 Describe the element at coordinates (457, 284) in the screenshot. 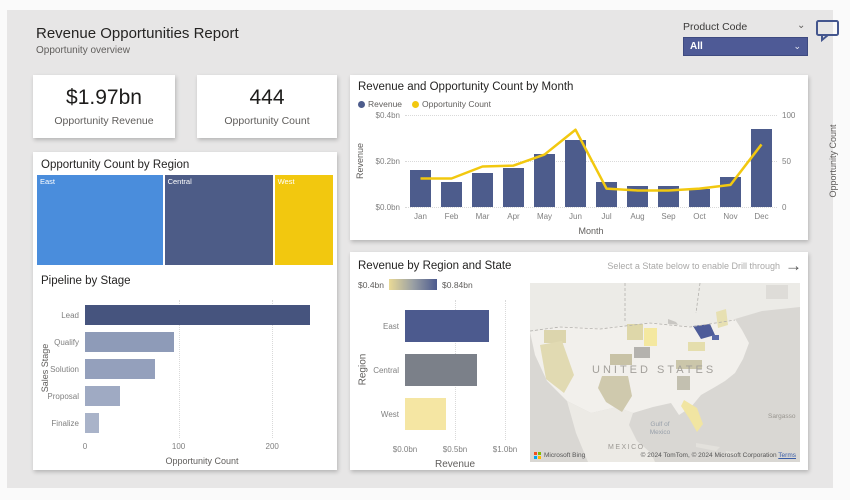

I see `scale-max-label: $0.84bn` at that location.